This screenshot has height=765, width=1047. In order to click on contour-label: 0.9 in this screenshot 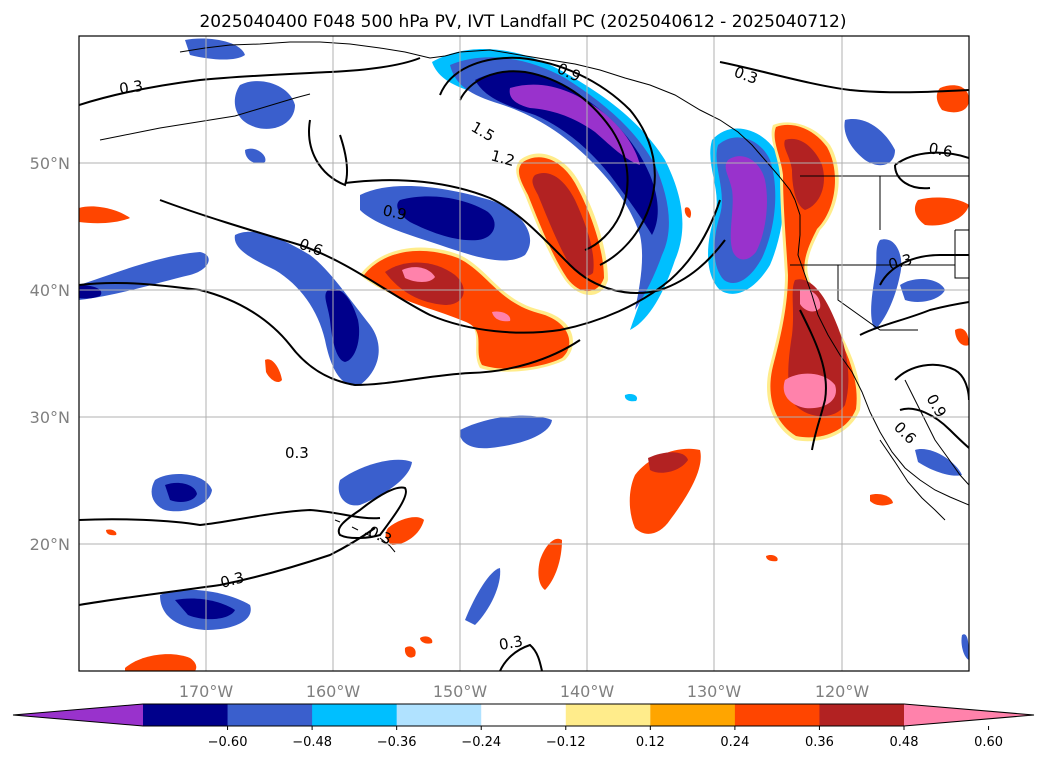, I will do `click(394, 212)`.